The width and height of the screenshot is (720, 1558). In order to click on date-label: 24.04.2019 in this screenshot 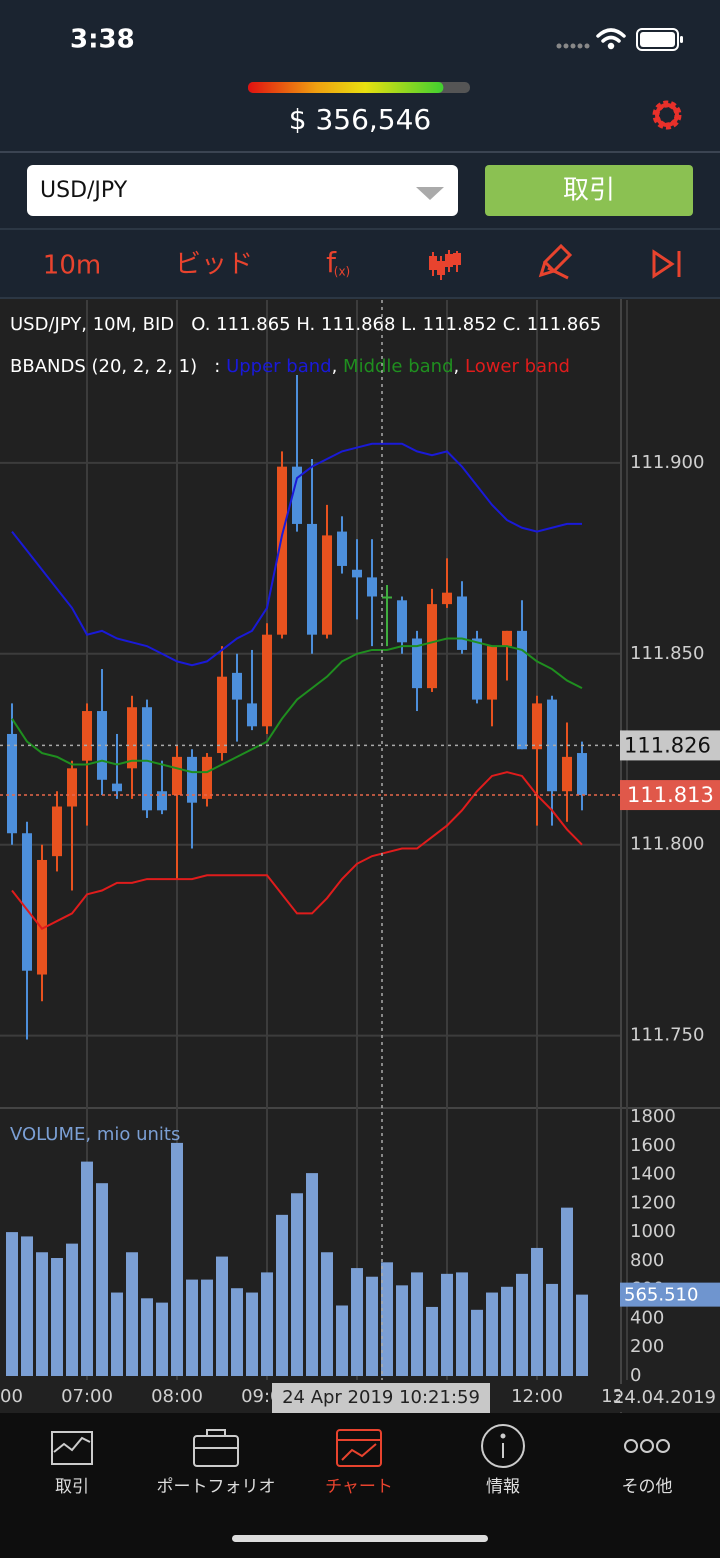, I will do `click(664, 1397)`.